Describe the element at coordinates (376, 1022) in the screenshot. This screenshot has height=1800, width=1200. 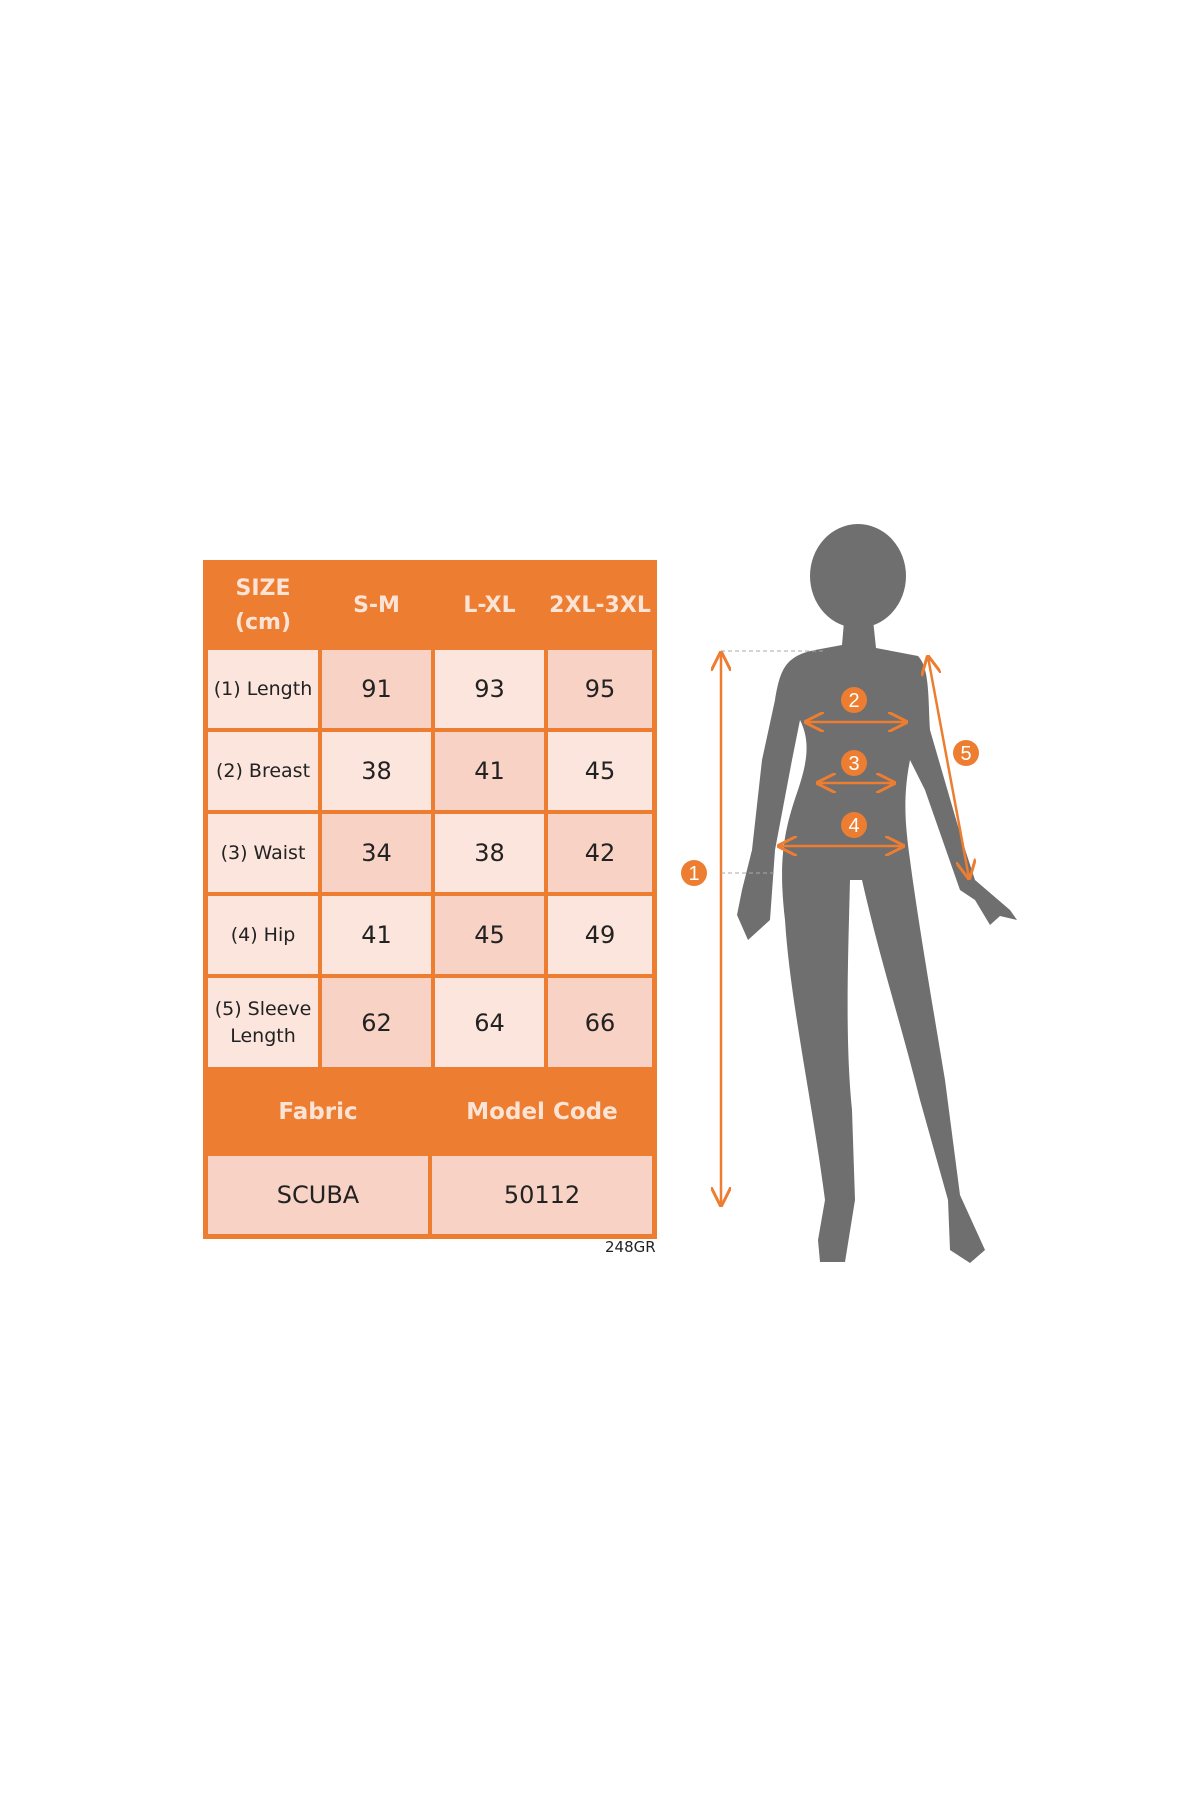
I see `cell: 62` at that location.